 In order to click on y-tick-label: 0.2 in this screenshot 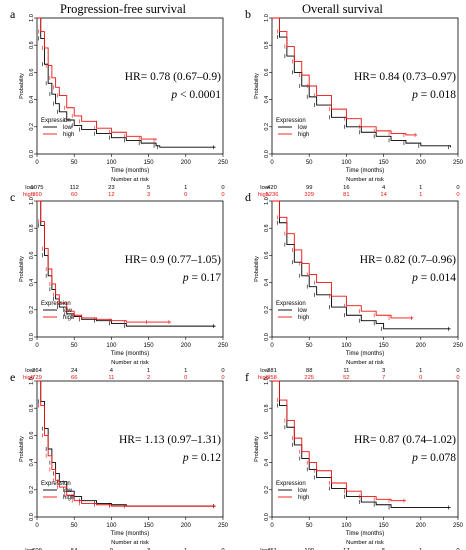, I will do `click(32, 490)`.